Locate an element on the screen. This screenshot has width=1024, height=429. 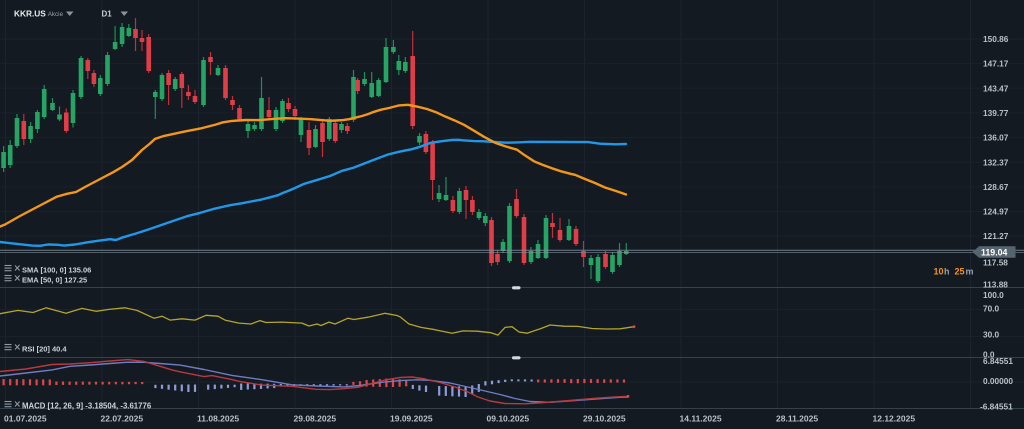
svg-text: 28.11.2025 is located at coordinates (797, 419).